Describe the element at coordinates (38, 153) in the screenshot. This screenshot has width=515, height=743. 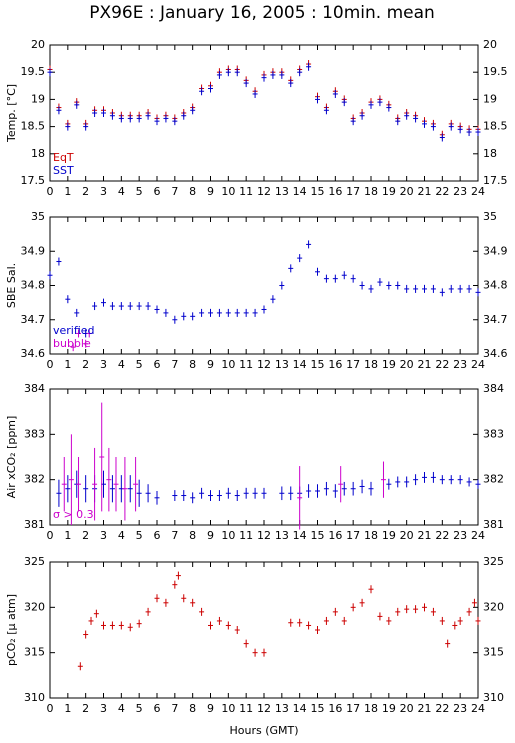
I see `y-tick-label: 18` at that location.